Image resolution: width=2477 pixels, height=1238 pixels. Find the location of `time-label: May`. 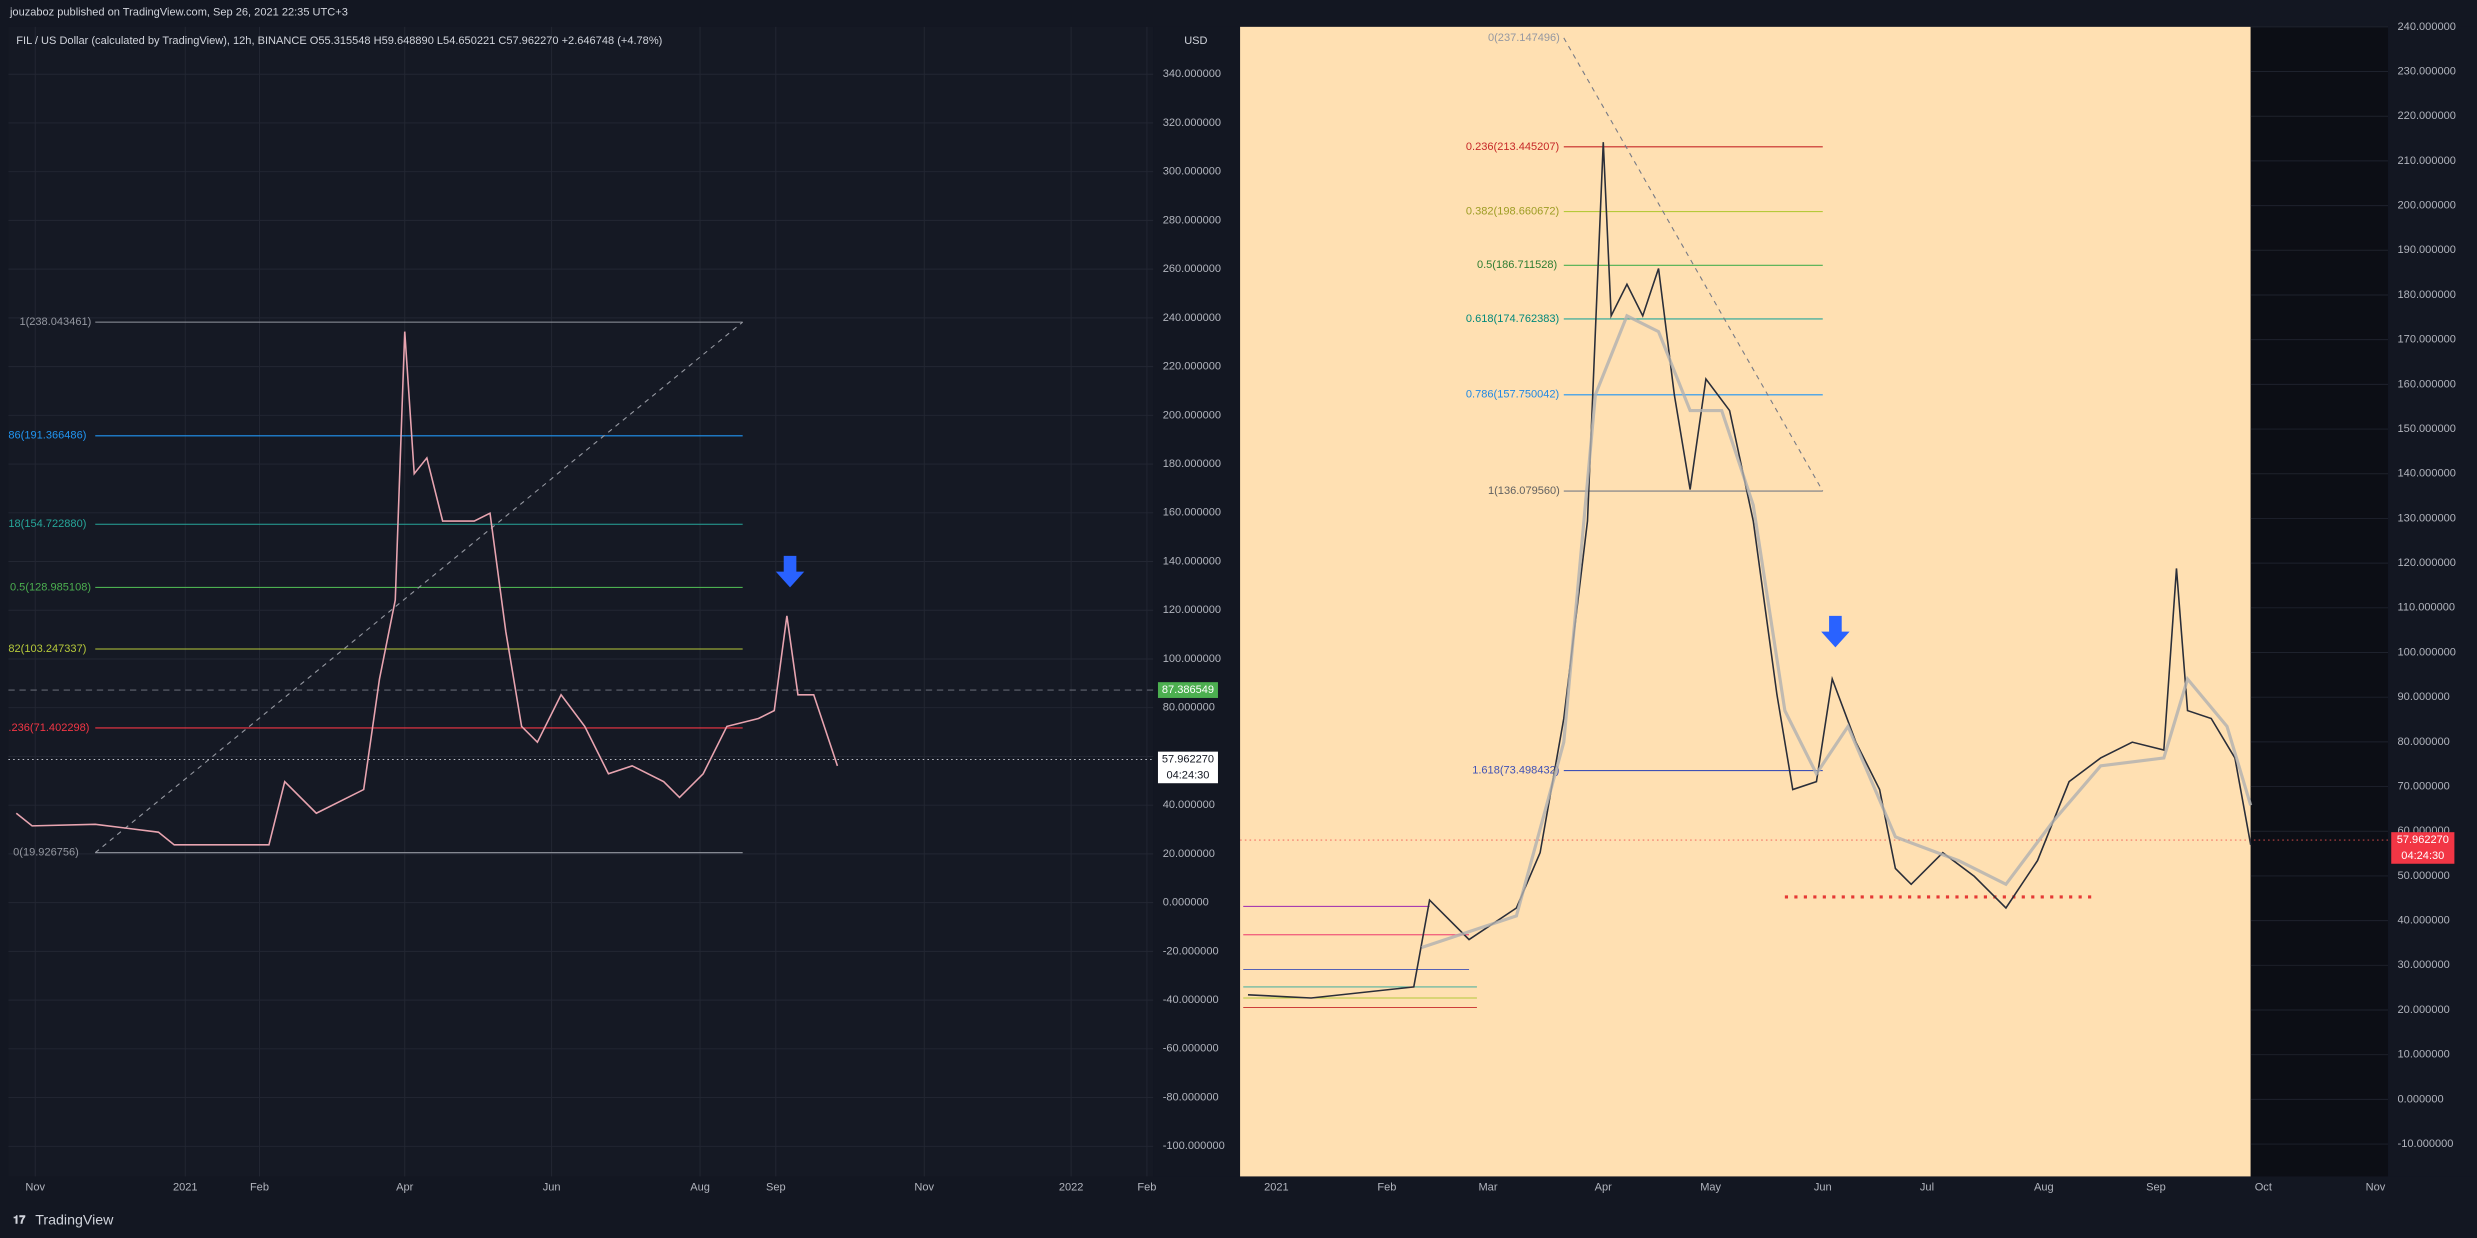

time-label: May is located at coordinates (1710, 1187).